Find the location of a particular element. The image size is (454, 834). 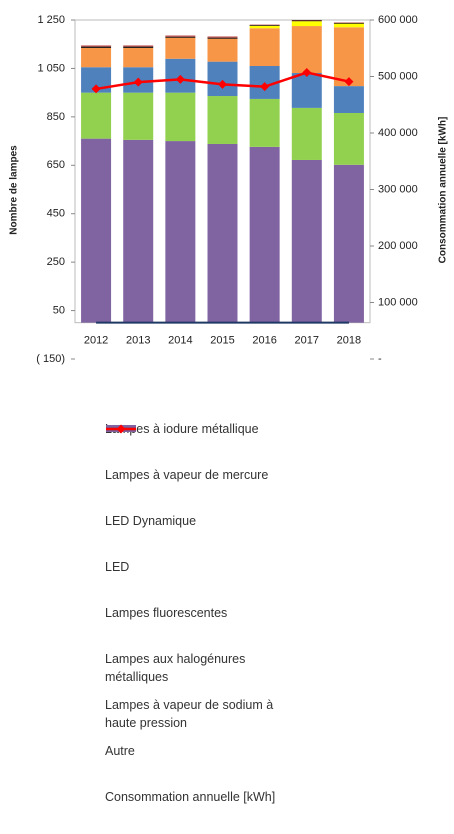

x-tick-label: 2012 is located at coordinates (96, 341).